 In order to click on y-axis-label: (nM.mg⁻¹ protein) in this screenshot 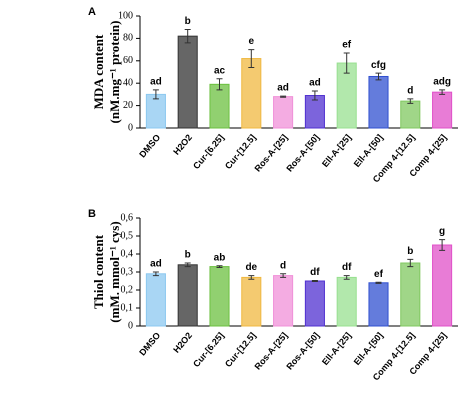, I will do `click(114, 72)`.